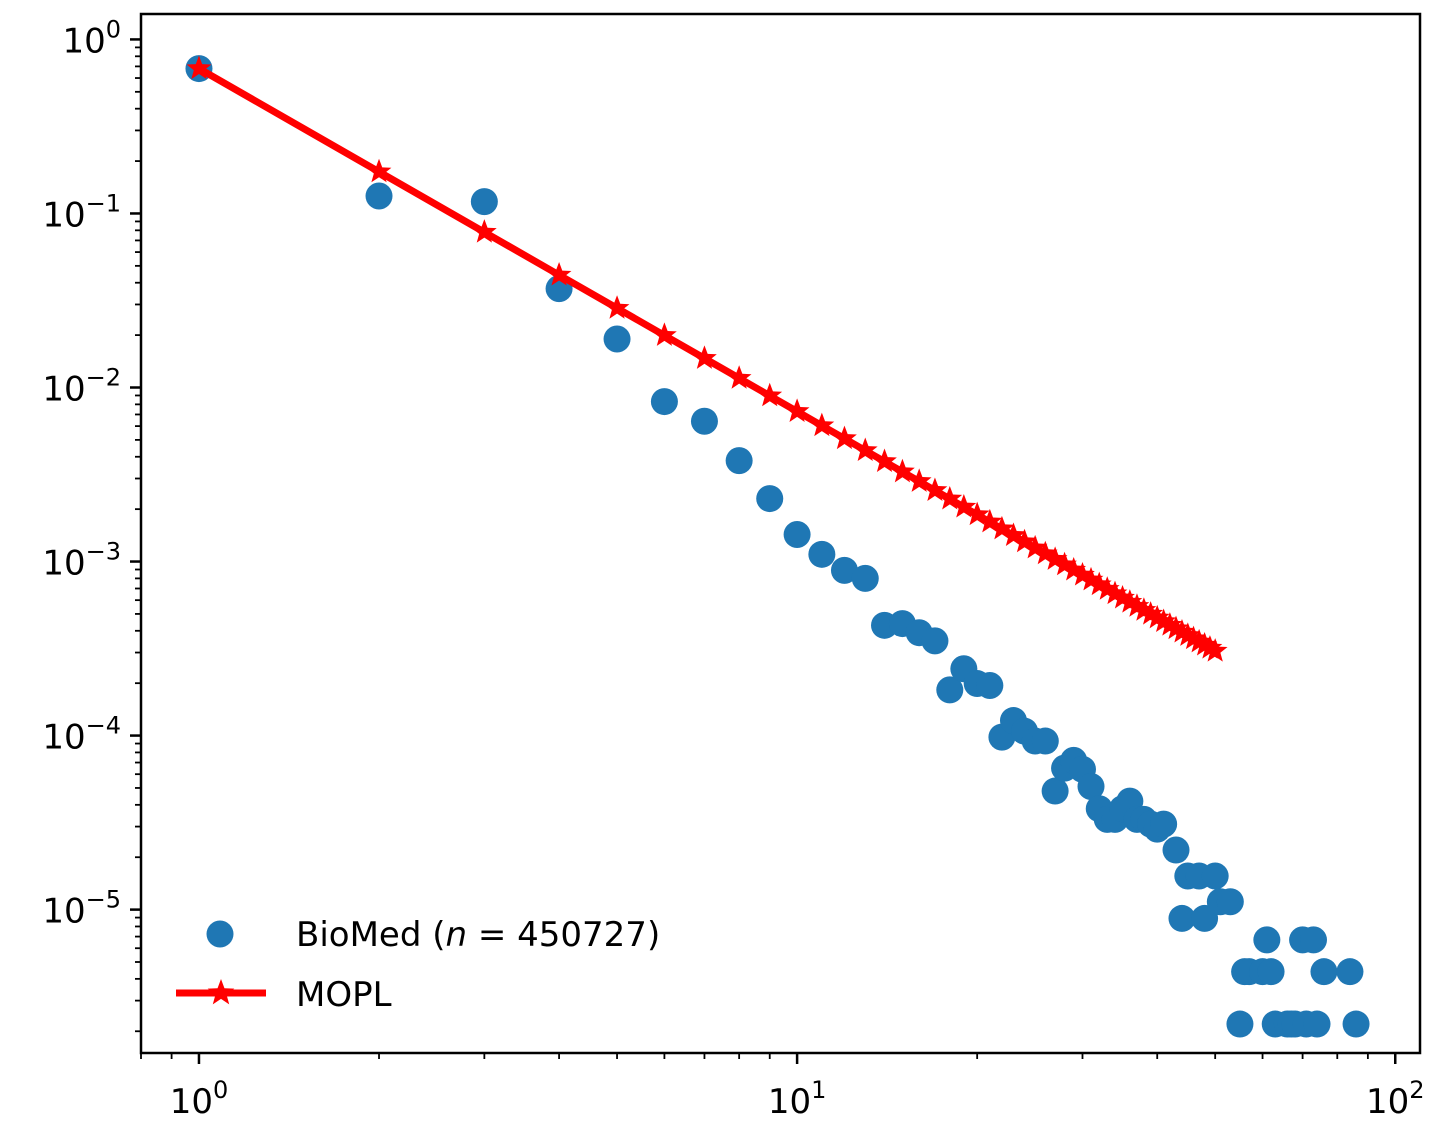 The height and width of the screenshot is (1139, 1451). What do you see at coordinates (478, 935) in the screenshot?
I see `legend-label-biomed: BioMed (n = 450727)` at bounding box center [478, 935].